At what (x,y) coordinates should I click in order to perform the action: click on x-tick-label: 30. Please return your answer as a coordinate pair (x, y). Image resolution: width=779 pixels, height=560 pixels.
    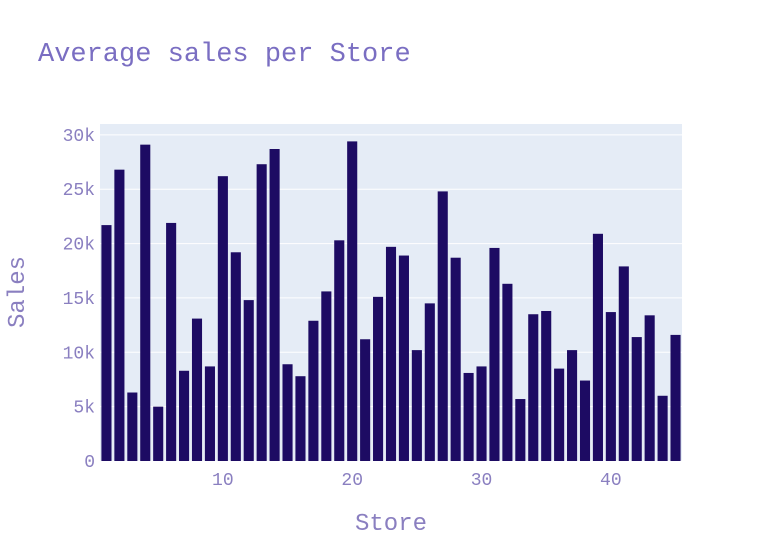
    Looking at the image, I should click on (482, 481).